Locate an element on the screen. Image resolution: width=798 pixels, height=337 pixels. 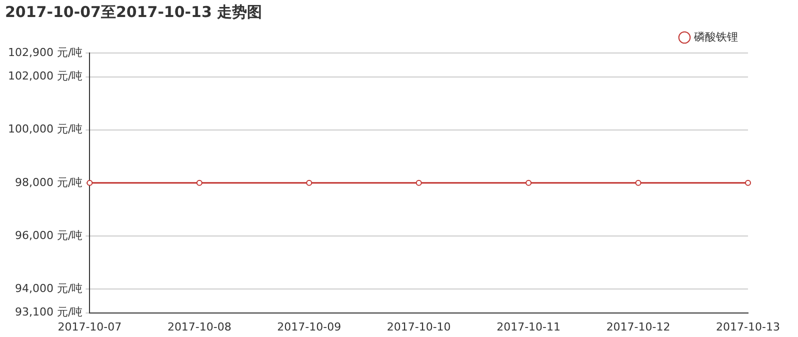
y-tick-label: 94,000 元/吨 is located at coordinates (48, 288).